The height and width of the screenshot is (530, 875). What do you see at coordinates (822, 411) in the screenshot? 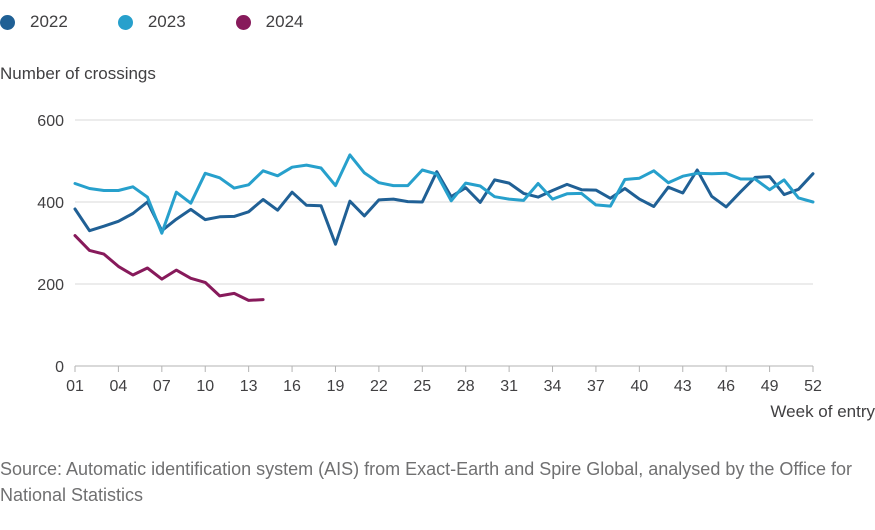
I see `x-axis-title: Week of entry` at bounding box center [822, 411].